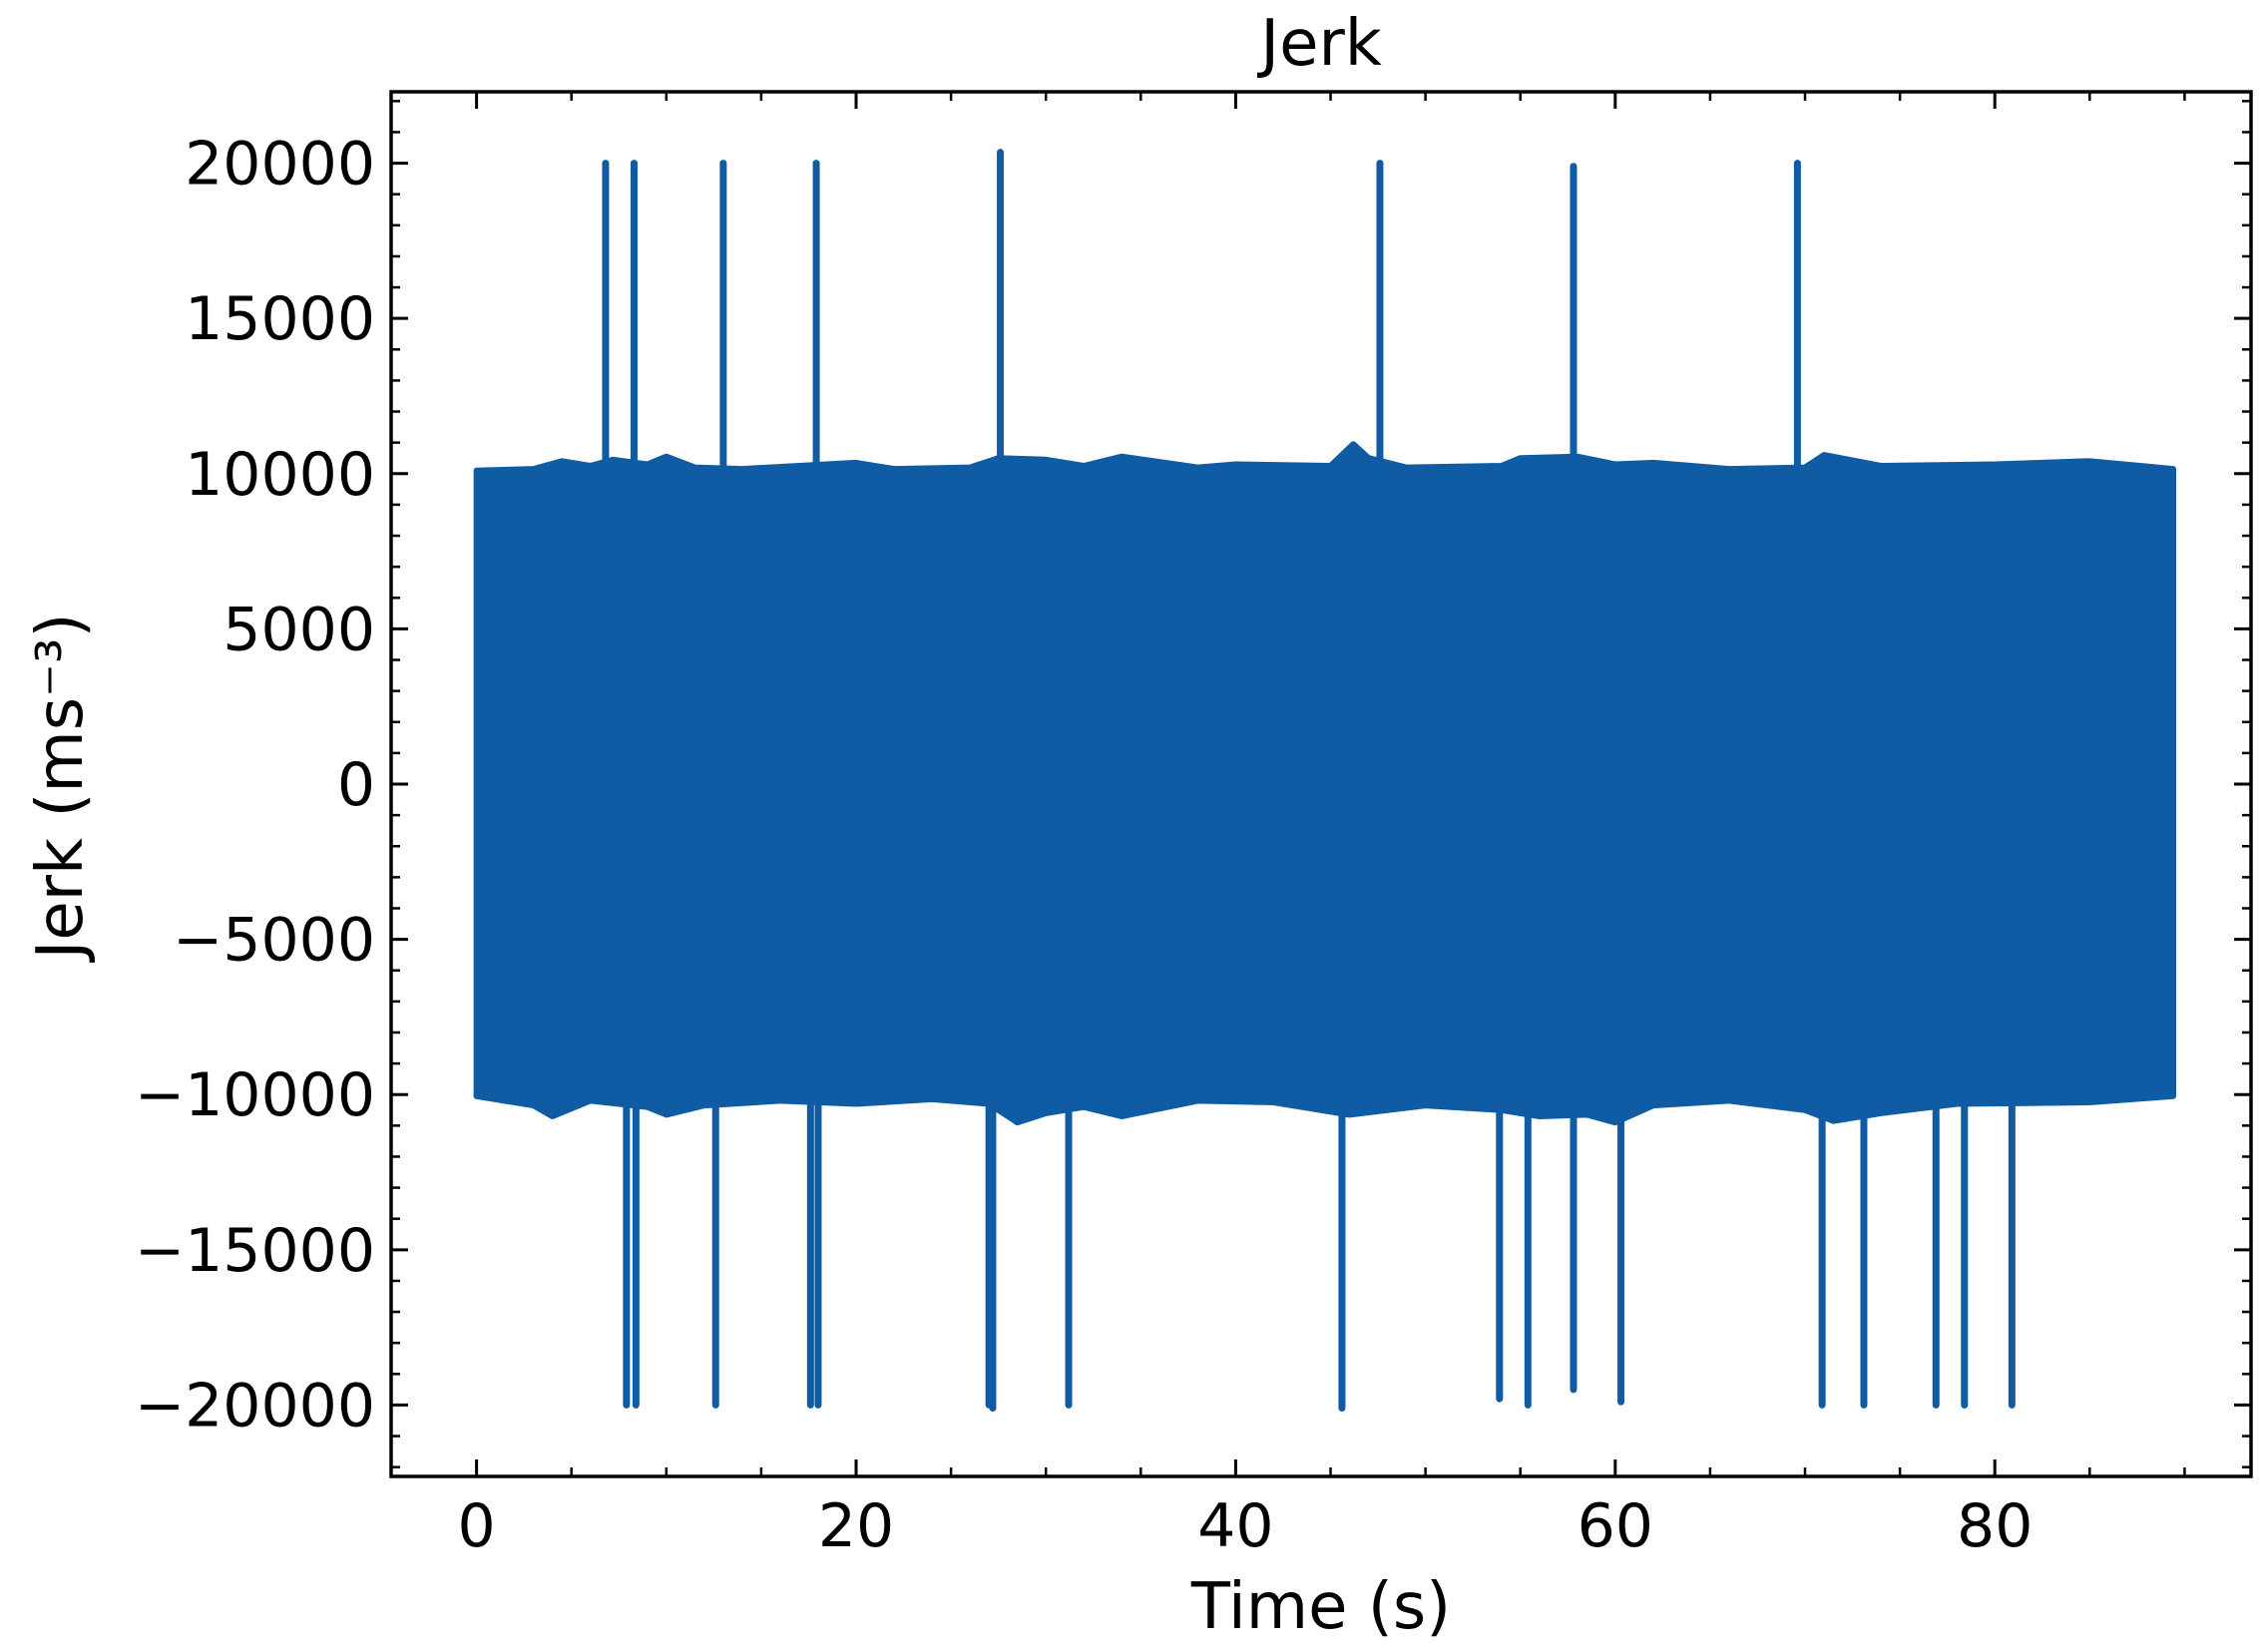 Image resolution: width=2260 pixels, height=1652 pixels. What do you see at coordinates (1616, 1526) in the screenshot?
I see `x-tick-label: 60` at bounding box center [1616, 1526].